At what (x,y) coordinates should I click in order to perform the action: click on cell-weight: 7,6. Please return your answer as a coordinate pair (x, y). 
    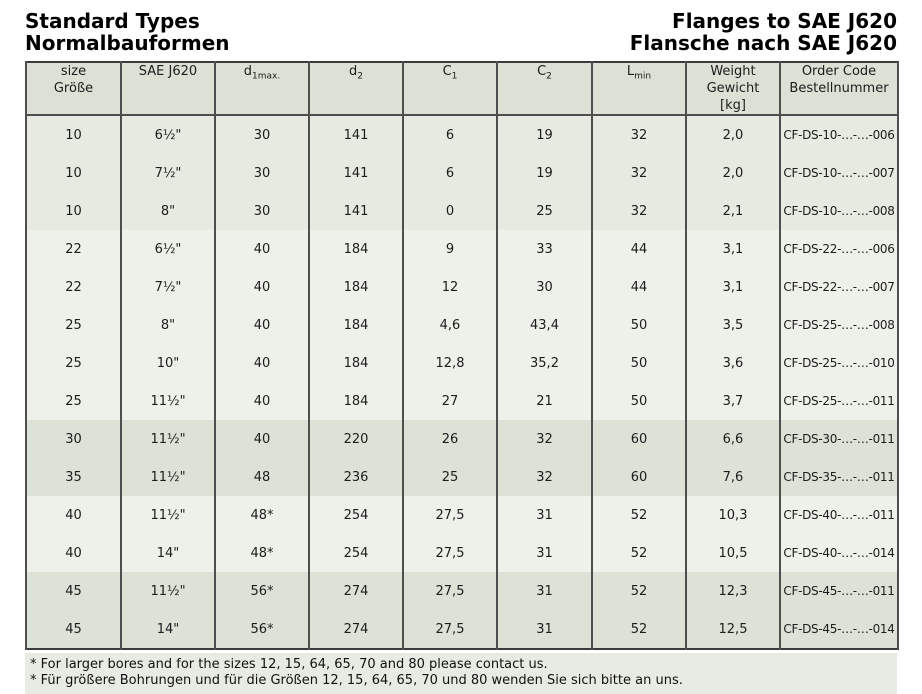
    Looking at the image, I should click on (733, 477).